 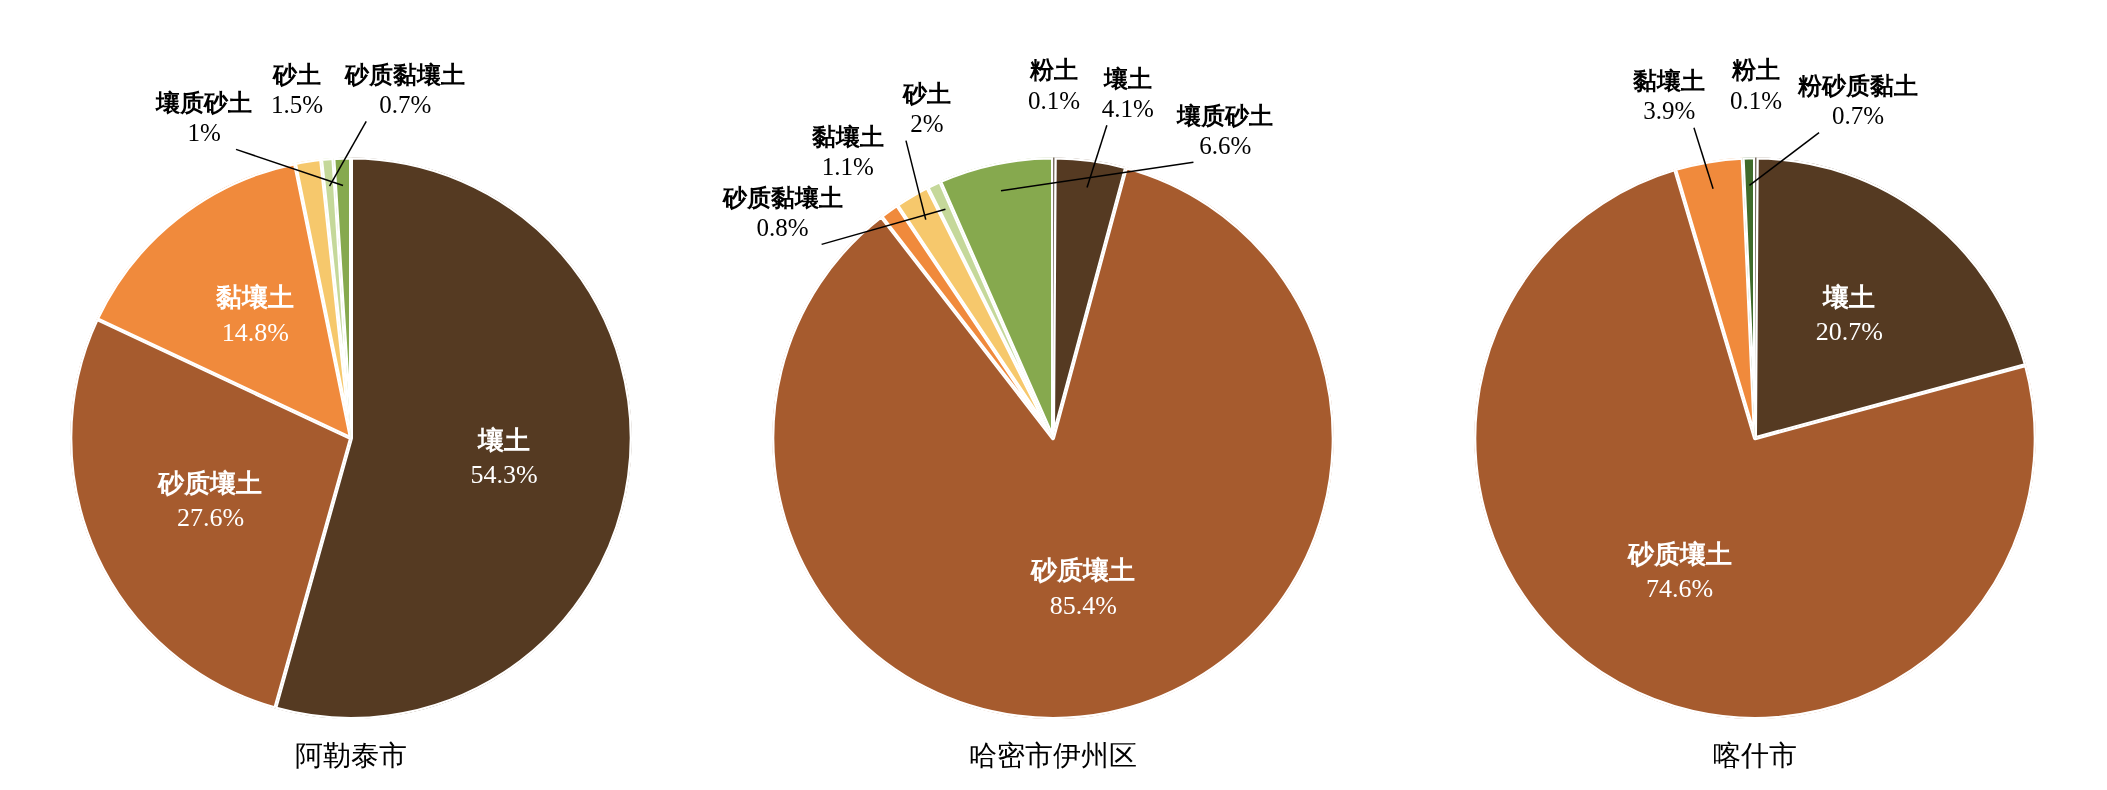 I want to click on data-label: 85.4%, so click(x=1083, y=605).